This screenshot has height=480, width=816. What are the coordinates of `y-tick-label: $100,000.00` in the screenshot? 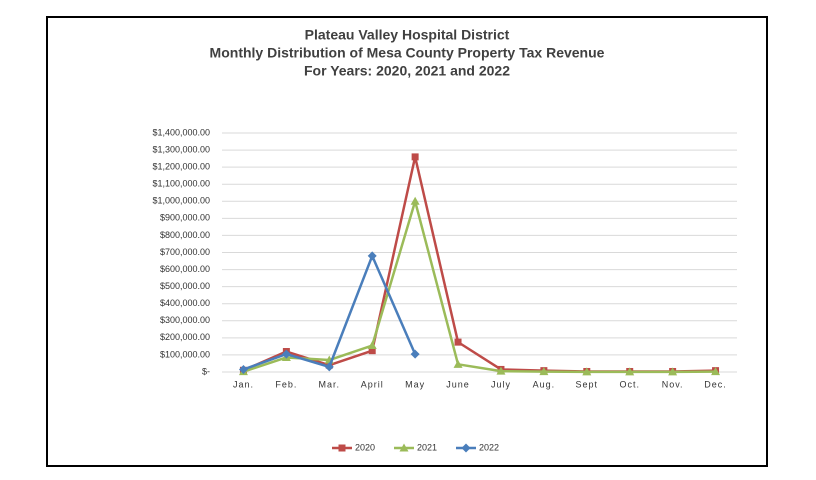 It's located at (185, 354).